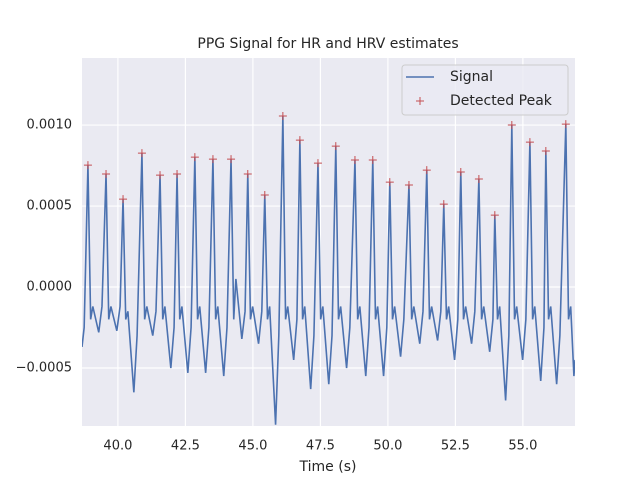 The height and width of the screenshot is (480, 640). I want to click on x-tick-label: 47.5, so click(320, 446).